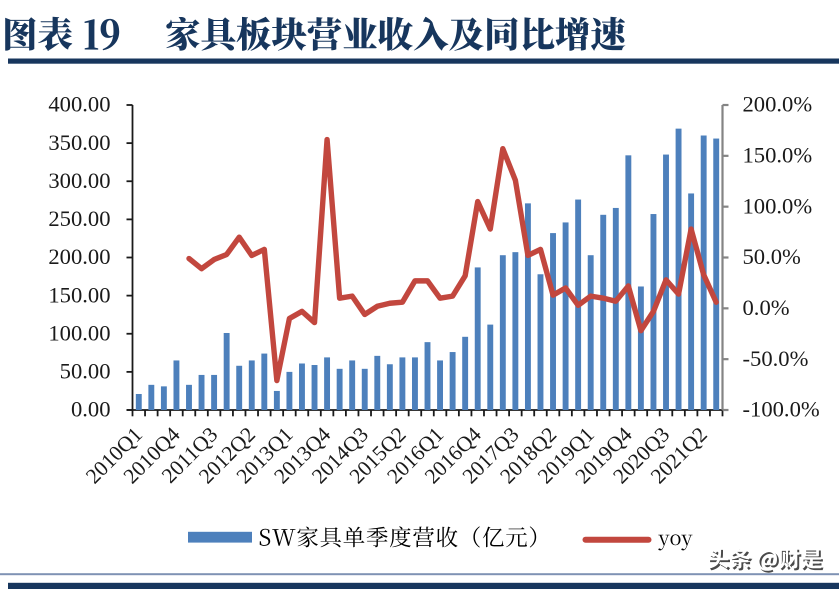 The image size is (839, 589). Describe the element at coordinates (778, 104) in the screenshot. I see `svg-text: 200.0%` at that location.